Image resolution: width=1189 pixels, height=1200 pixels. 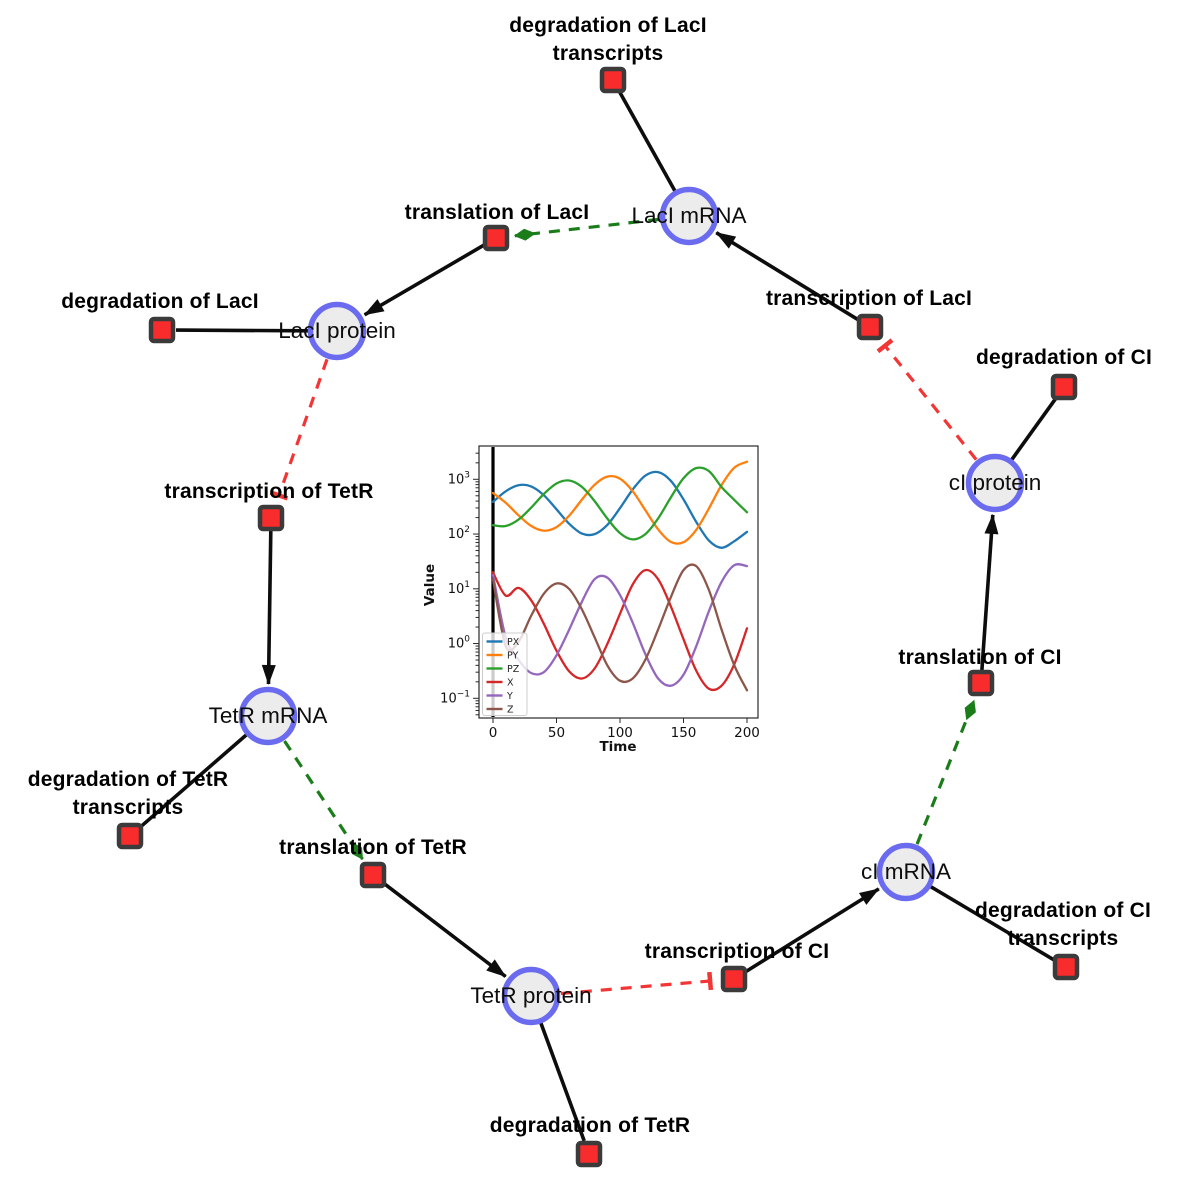 What do you see at coordinates (505, 674) in the screenshot?
I see `chart-legend: PX PY PZ XYZ` at bounding box center [505, 674].